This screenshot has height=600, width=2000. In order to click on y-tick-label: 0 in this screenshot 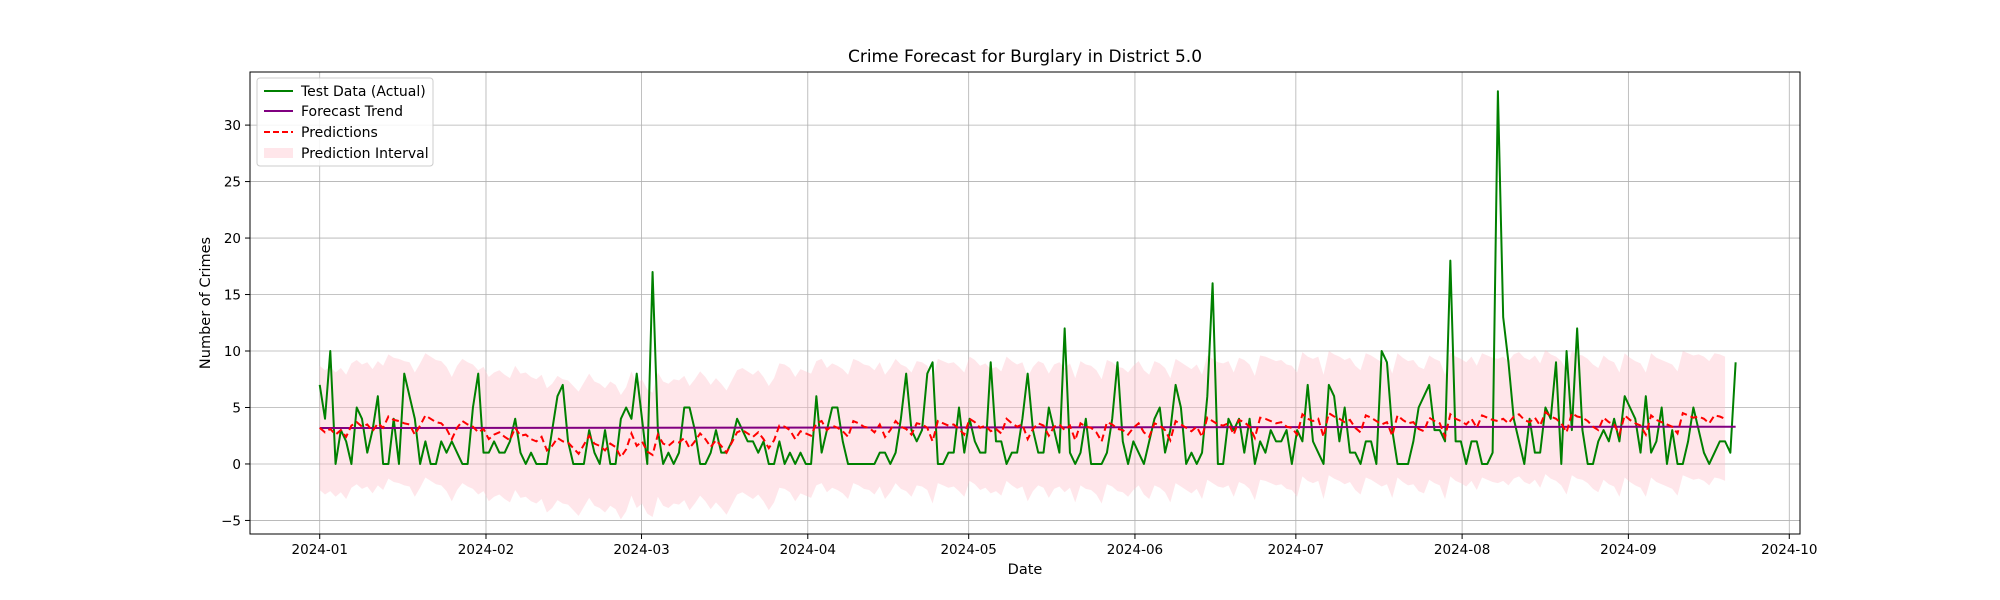, I will do `click(236, 465)`.